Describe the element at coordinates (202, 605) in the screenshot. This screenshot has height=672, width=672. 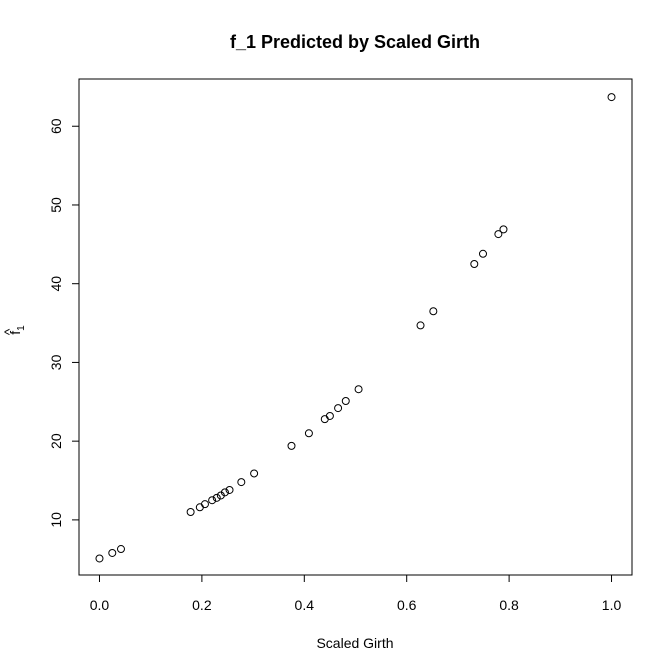
I see `x-tick-label: 0.2` at that location.